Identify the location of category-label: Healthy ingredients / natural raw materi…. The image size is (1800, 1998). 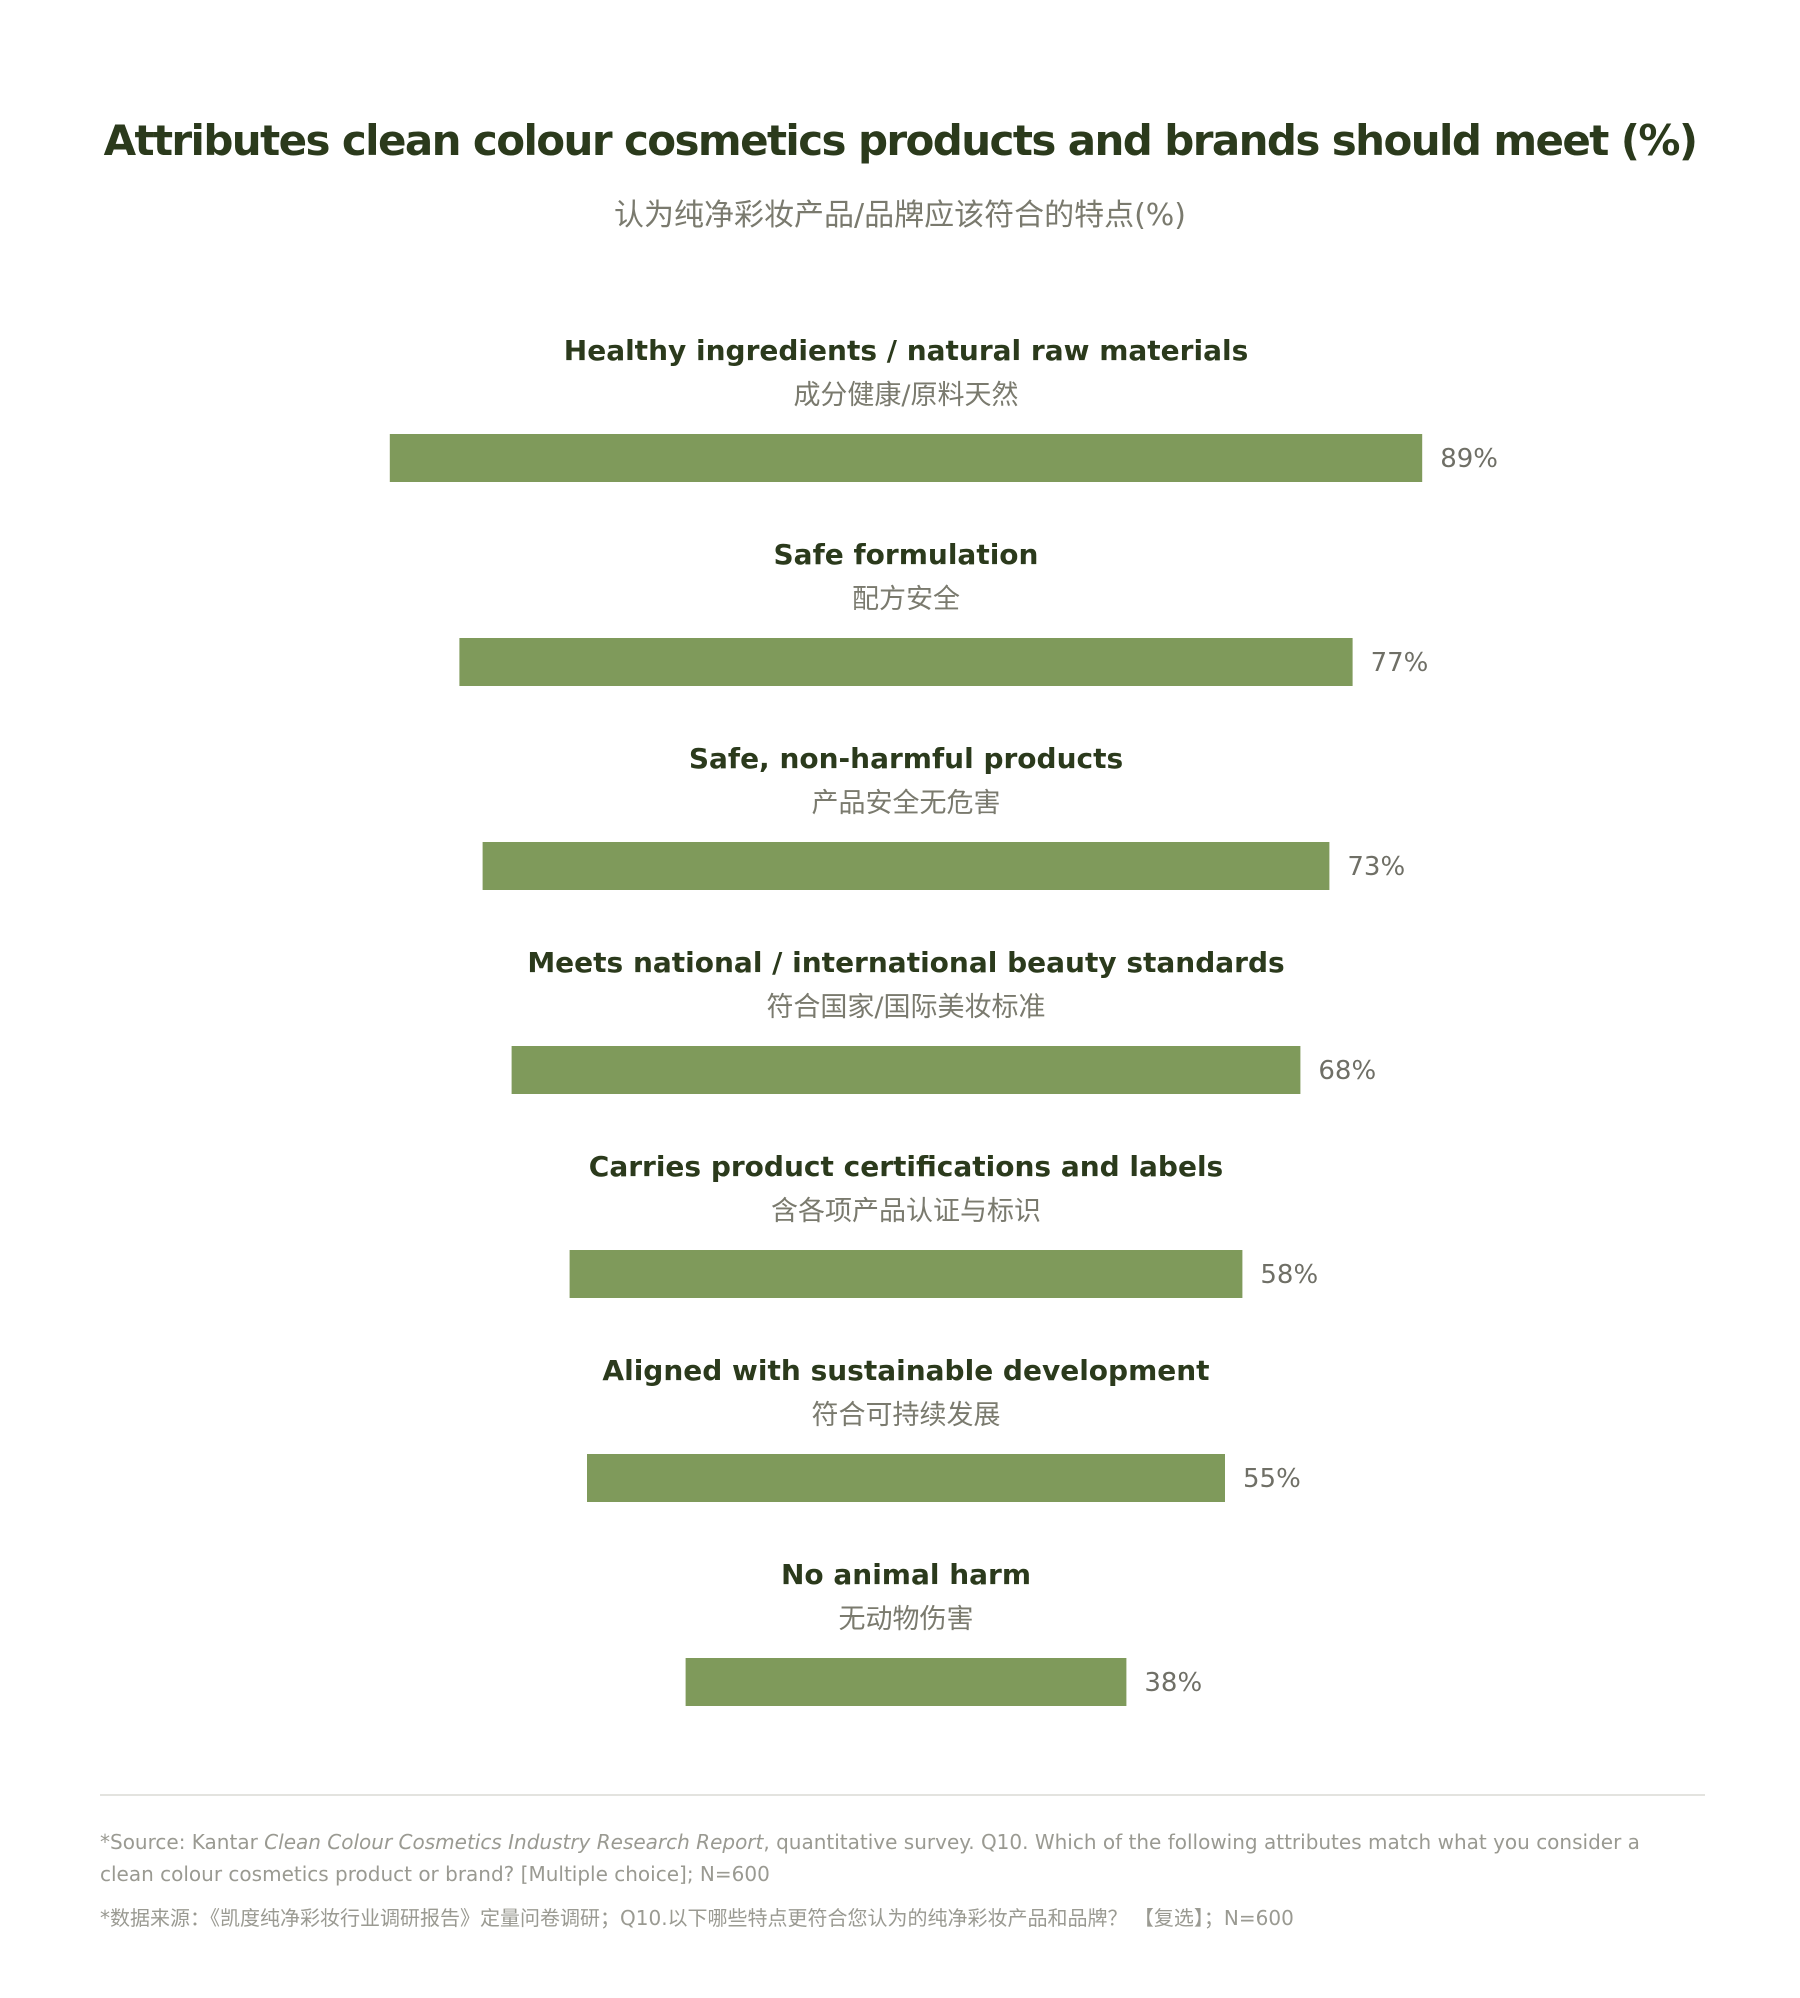
(906, 350).